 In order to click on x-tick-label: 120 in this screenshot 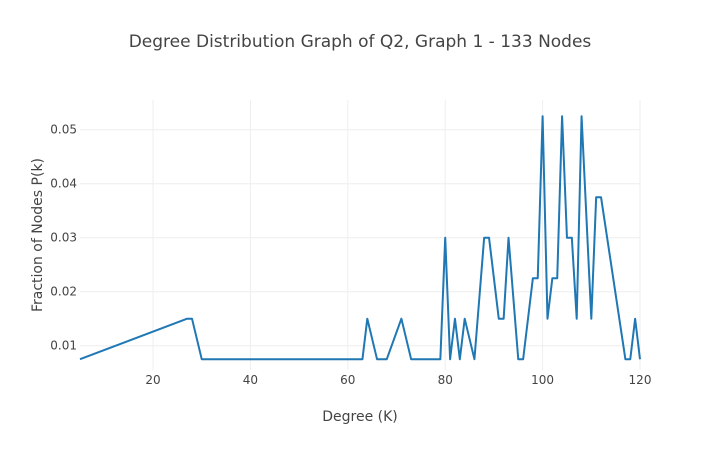, I will do `click(640, 380)`.